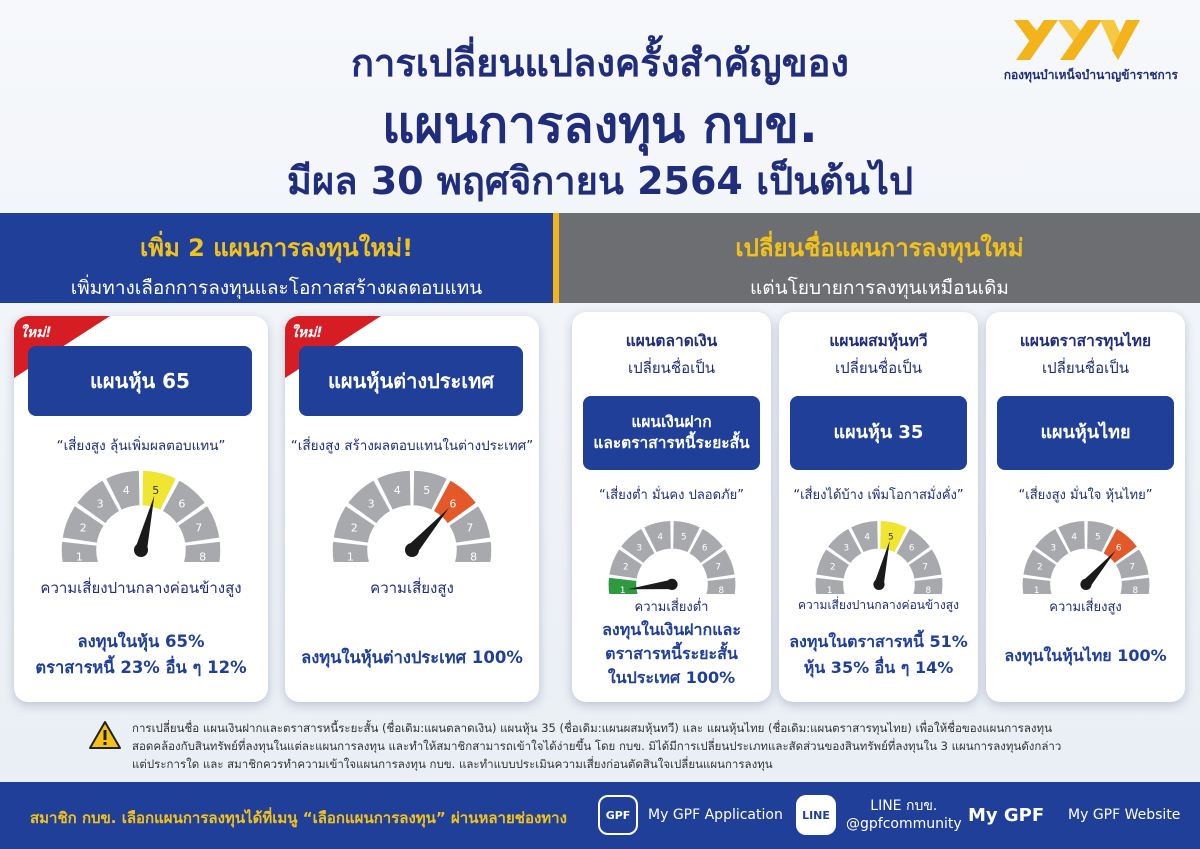  What do you see at coordinates (600, 125) in the screenshot?
I see `title-line-2: แผนการลงทุน กบข.` at bounding box center [600, 125].